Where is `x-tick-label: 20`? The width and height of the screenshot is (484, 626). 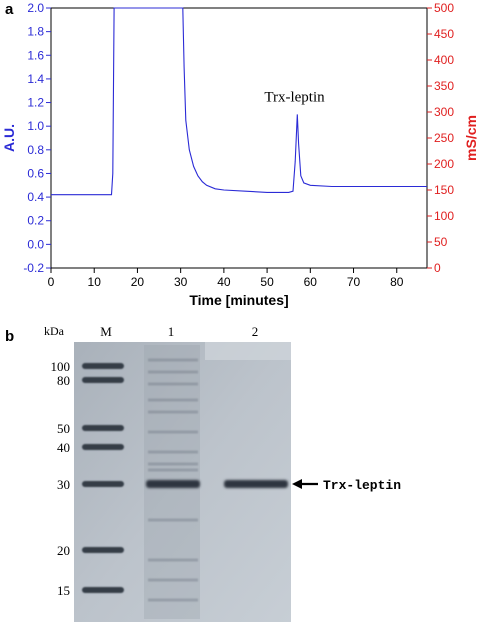
x-tick-label: 20 is located at coordinates (138, 282).